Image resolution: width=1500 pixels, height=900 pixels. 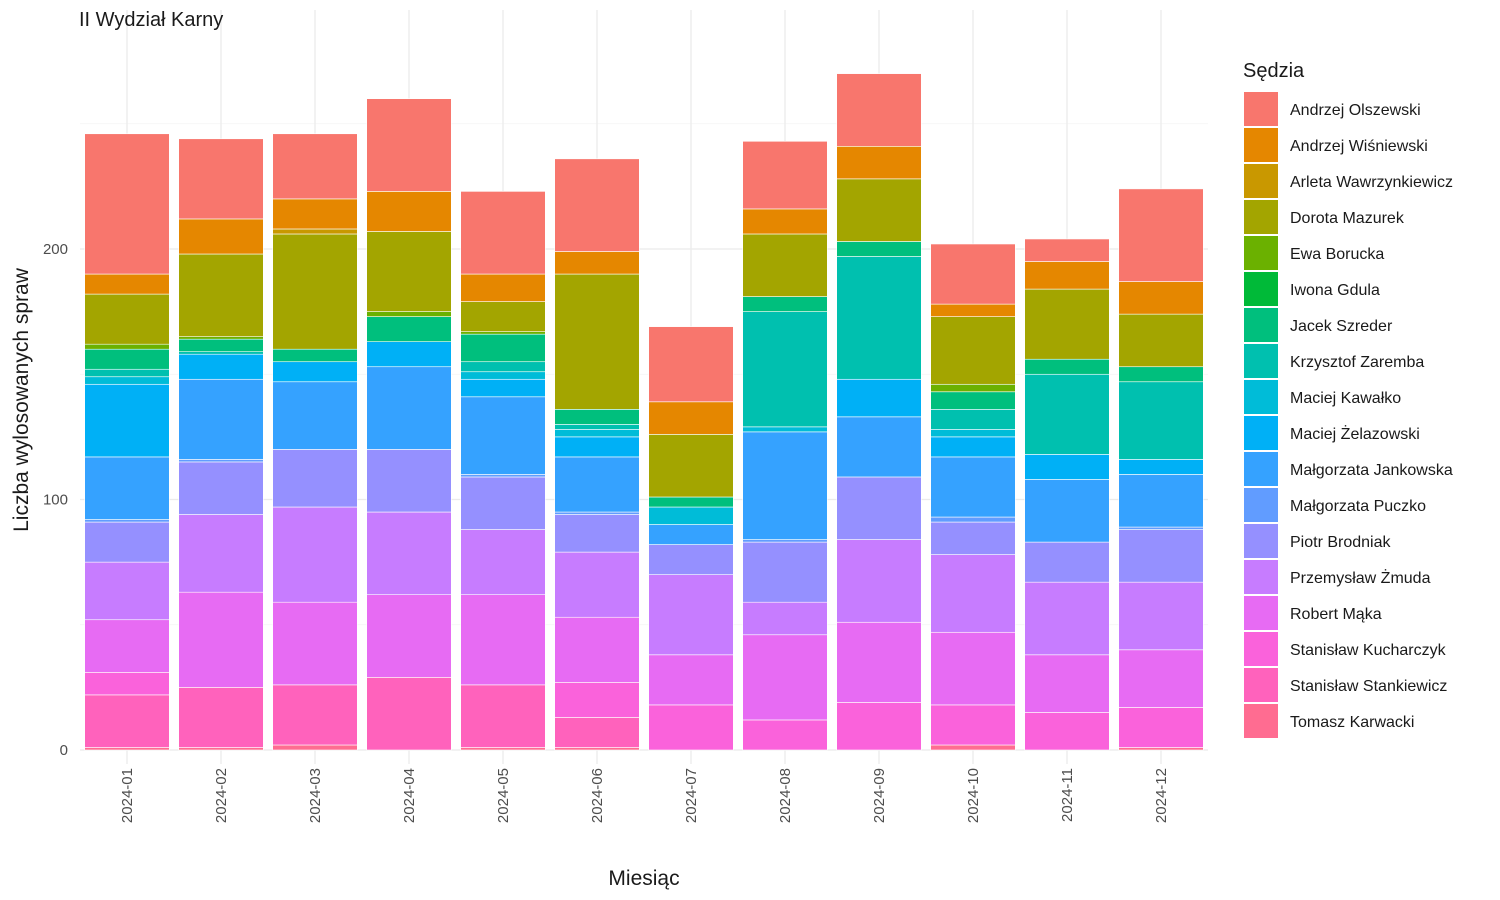 What do you see at coordinates (1368, 686) in the screenshot?
I see `legend-item-label: Stanisław Stankiewicz` at bounding box center [1368, 686].